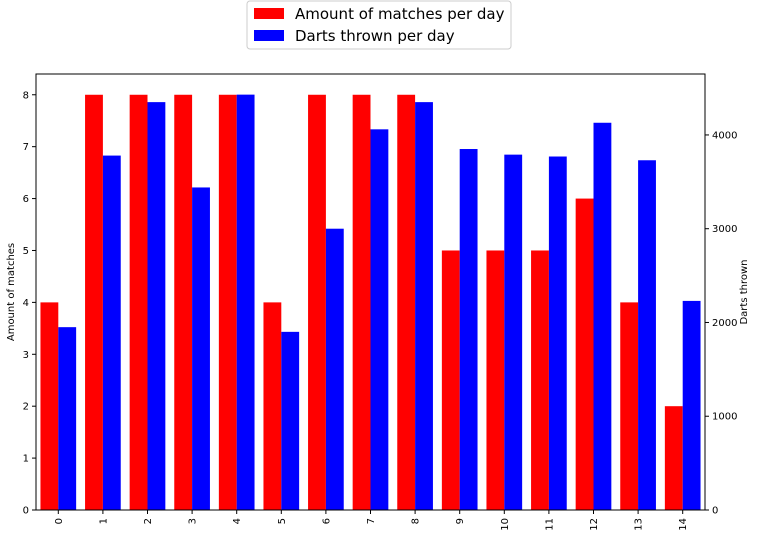 This screenshot has height=536, width=757. What do you see at coordinates (237, 521) in the screenshot?
I see `x-tick-label: 4` at bounding box center [237, 521].